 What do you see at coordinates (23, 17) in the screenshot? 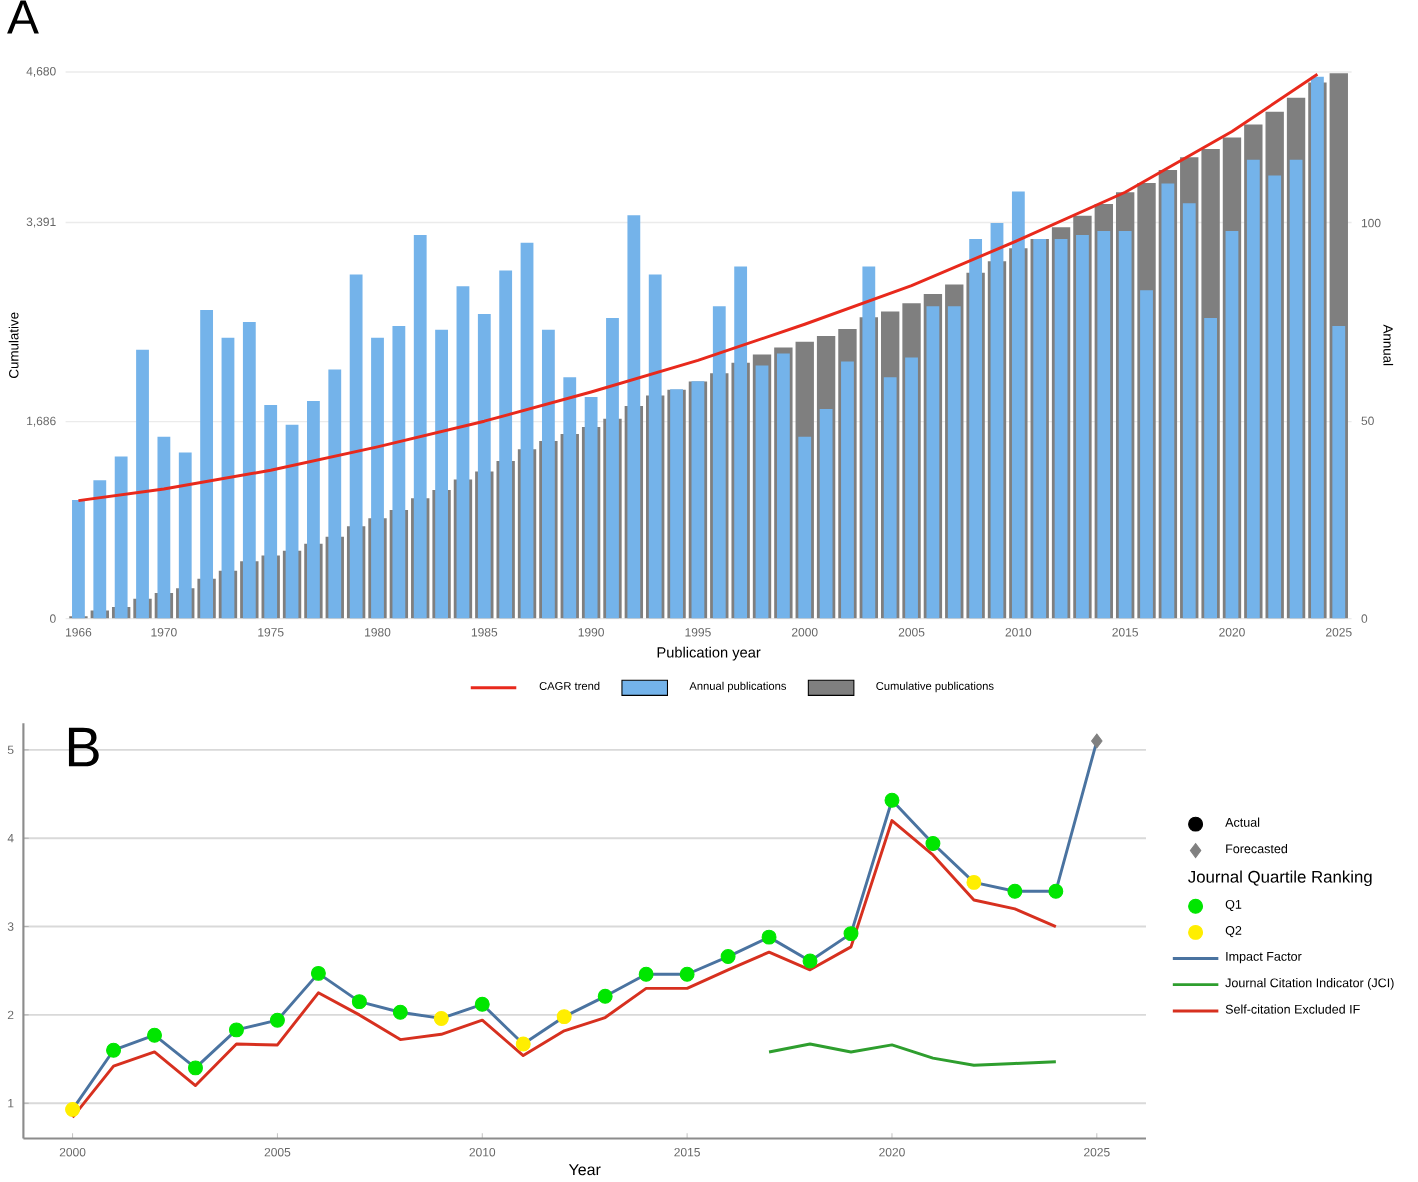
I see `chart-title: A` at bounding box center [23, 17].